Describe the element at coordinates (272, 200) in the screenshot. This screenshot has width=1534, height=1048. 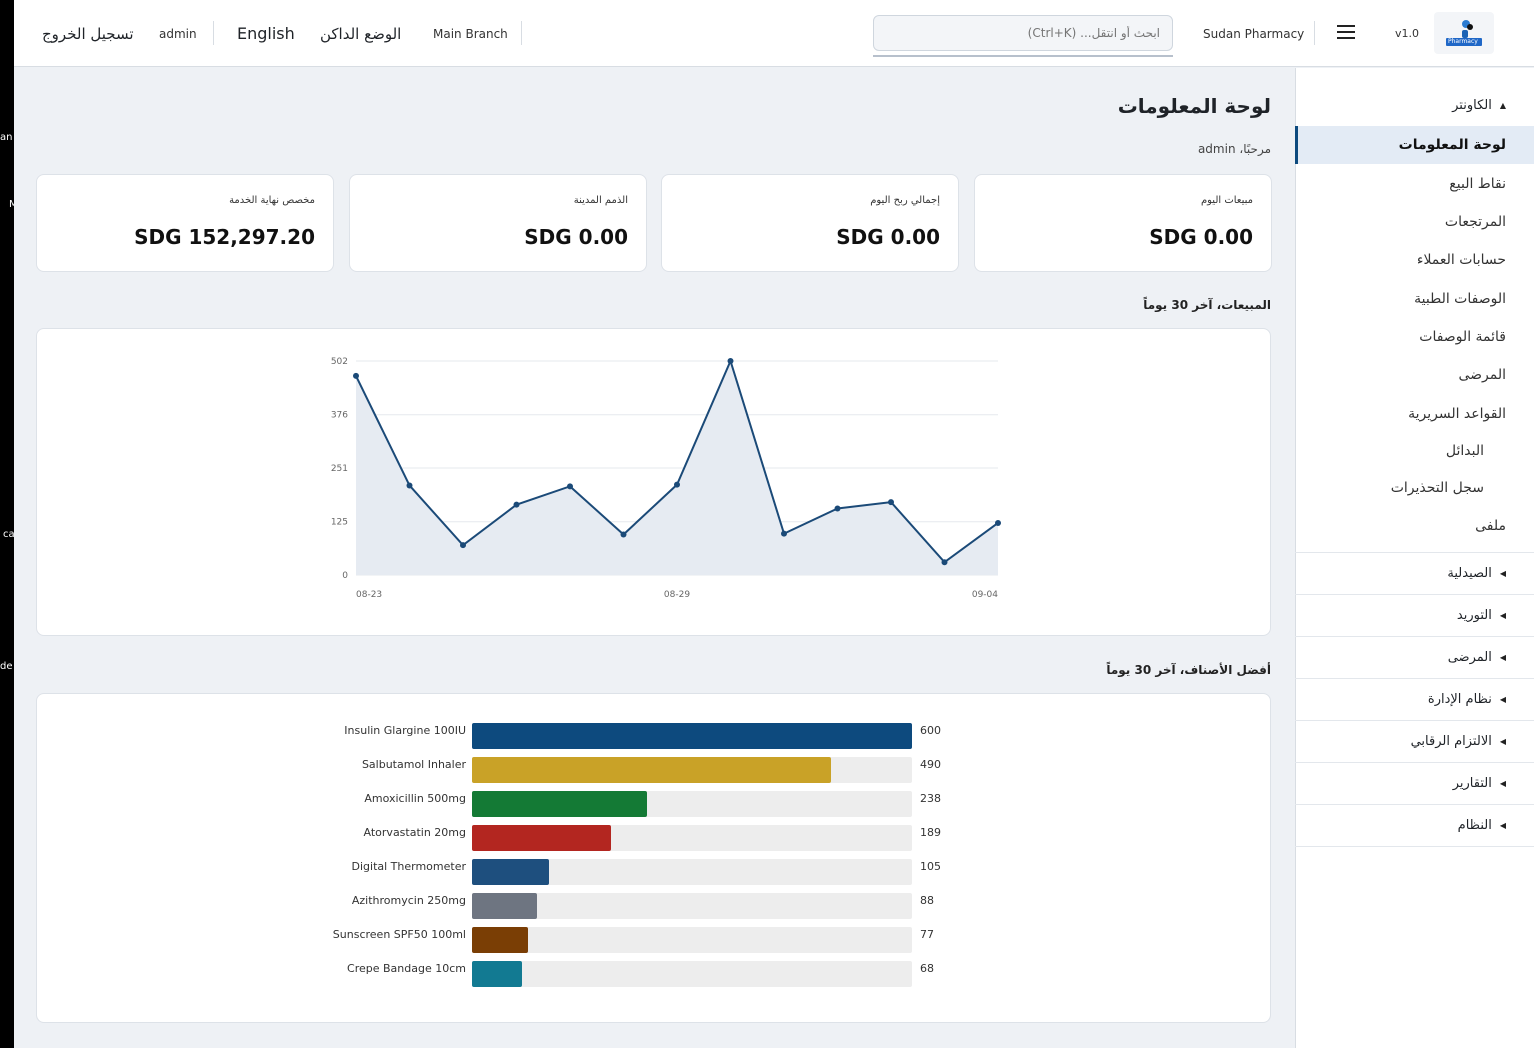
I see `card-label: مخصص نهاية الخدمة` at that location.